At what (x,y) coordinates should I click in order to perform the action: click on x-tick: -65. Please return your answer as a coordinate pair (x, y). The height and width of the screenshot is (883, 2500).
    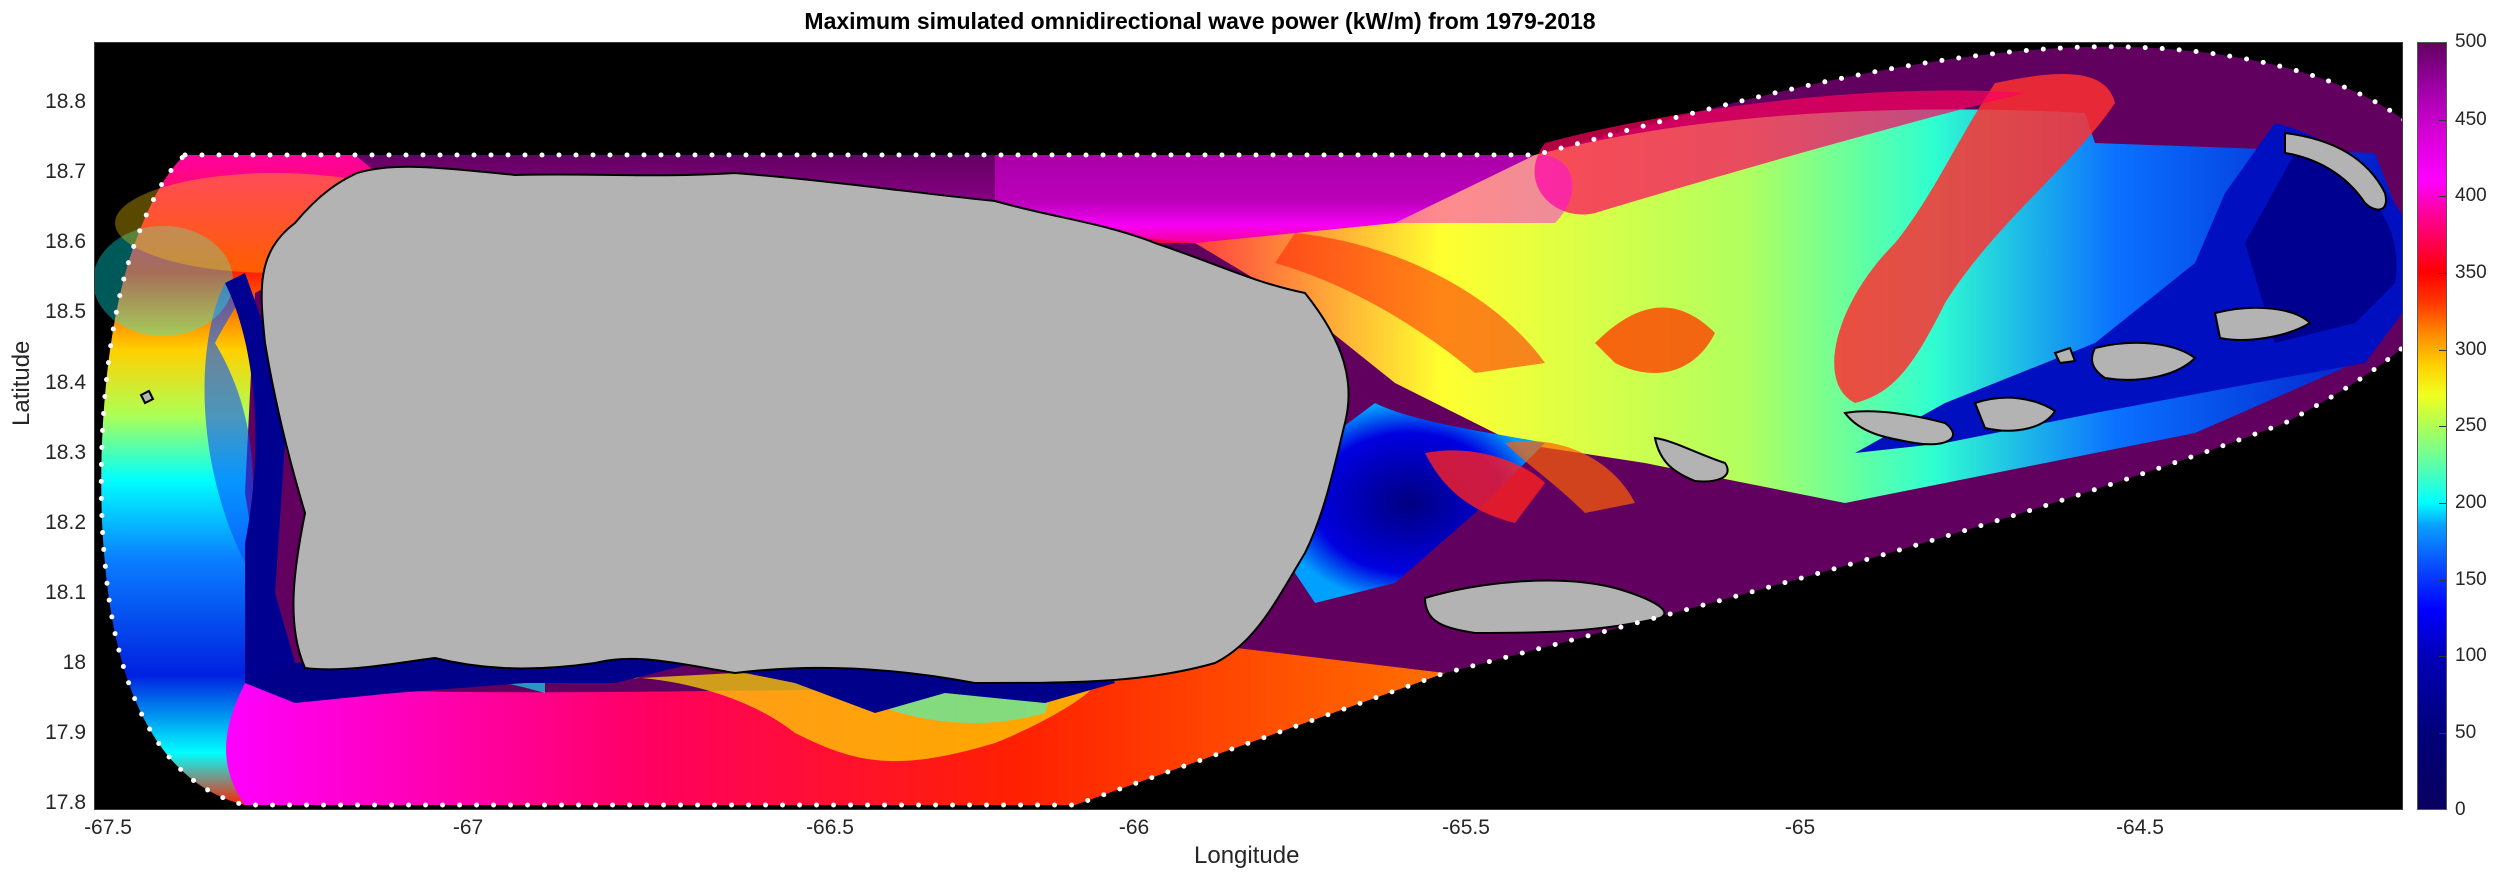
    Looking at the image, I should click on (1800, 827).